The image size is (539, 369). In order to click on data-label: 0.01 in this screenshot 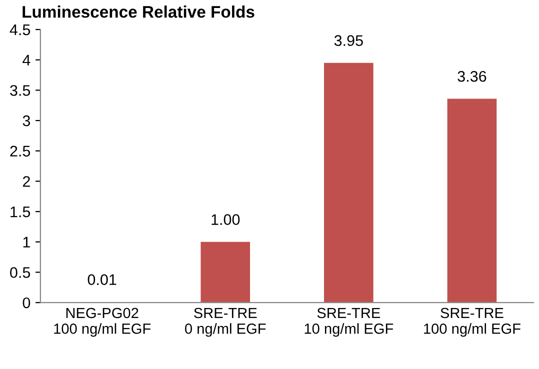, I will do `click(102, 280)`.